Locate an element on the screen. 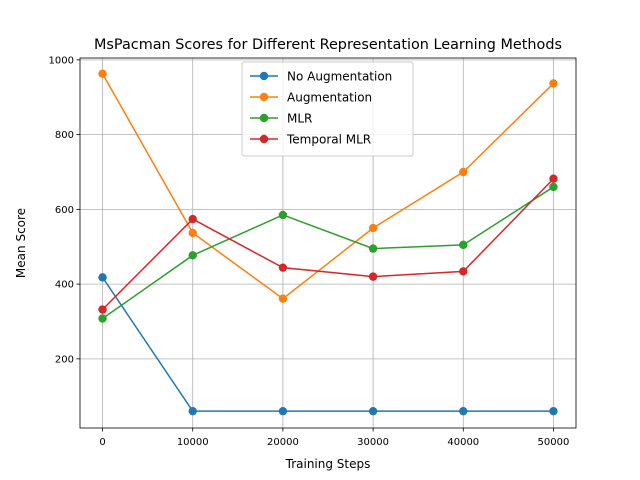  x-tick-label: 40000 is located at coordinates (463, 442).